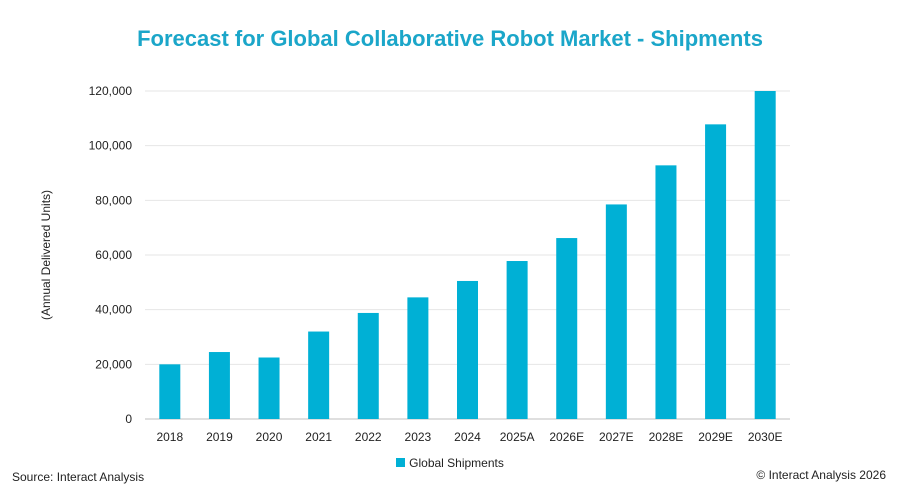 The width and height of the screenshot is (900, 500). Describe the element at coordinates (567, 328) in the screenshot. I see `bar-2026E` at that location.